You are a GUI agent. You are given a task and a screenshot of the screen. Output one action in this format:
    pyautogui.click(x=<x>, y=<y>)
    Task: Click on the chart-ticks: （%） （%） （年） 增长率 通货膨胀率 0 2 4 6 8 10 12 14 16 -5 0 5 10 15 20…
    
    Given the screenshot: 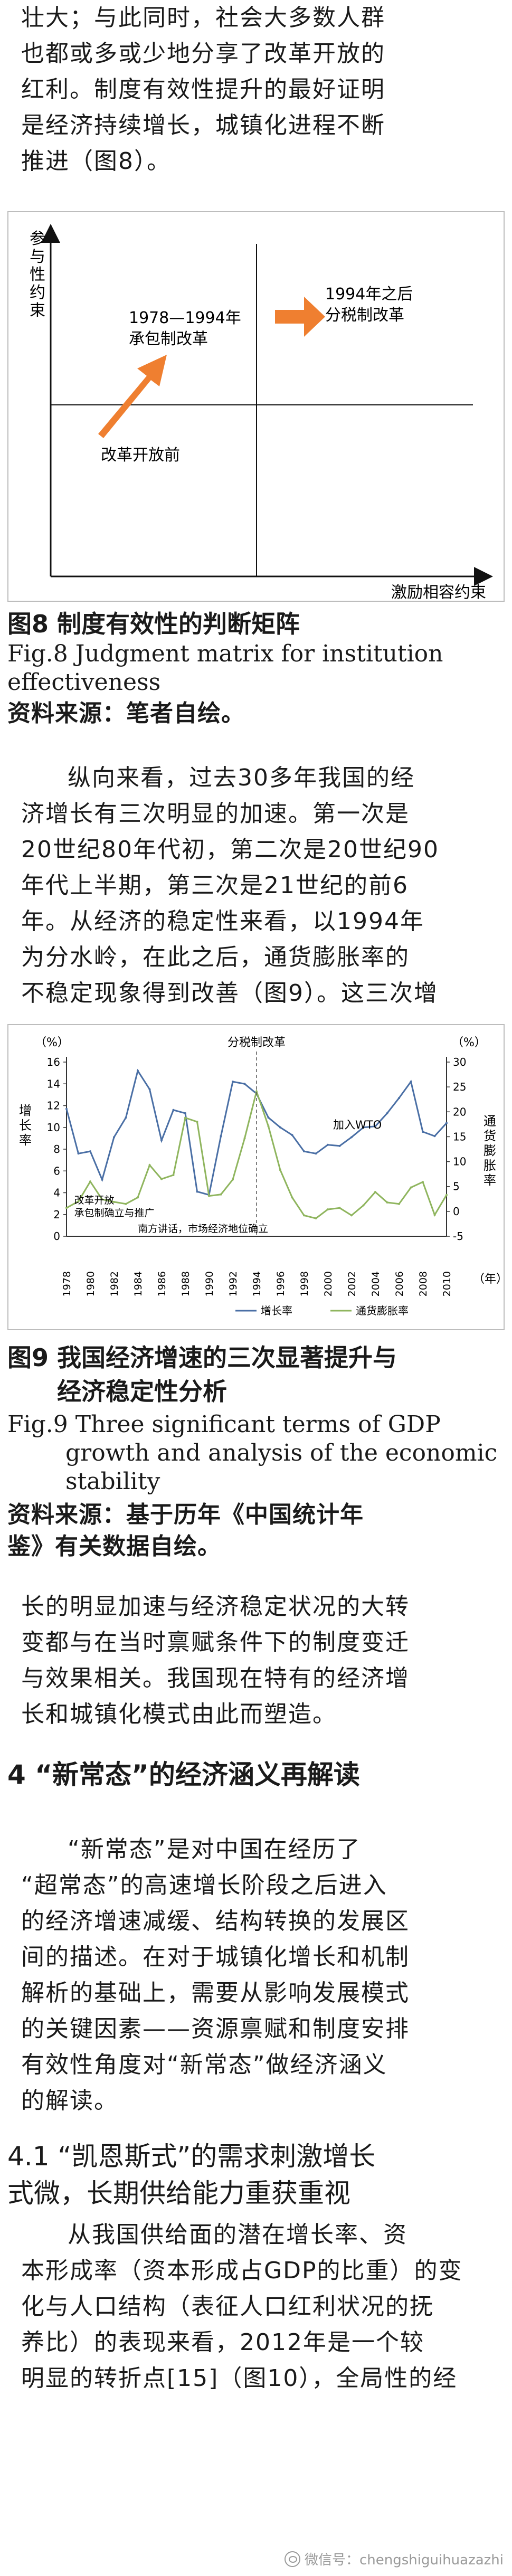 What is the action you would take?
    pyautogui.click(x=263, y=1166)
    